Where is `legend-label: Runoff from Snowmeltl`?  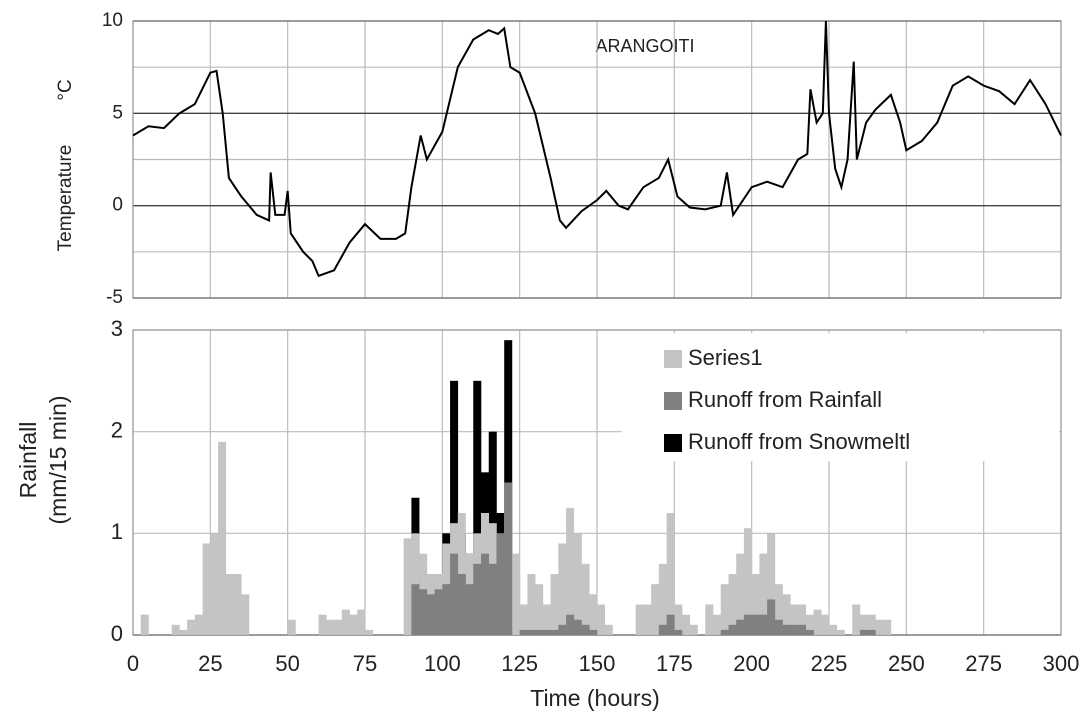 legend-label: Runoff from Snowmeltl is located at coordinates (799, 441).